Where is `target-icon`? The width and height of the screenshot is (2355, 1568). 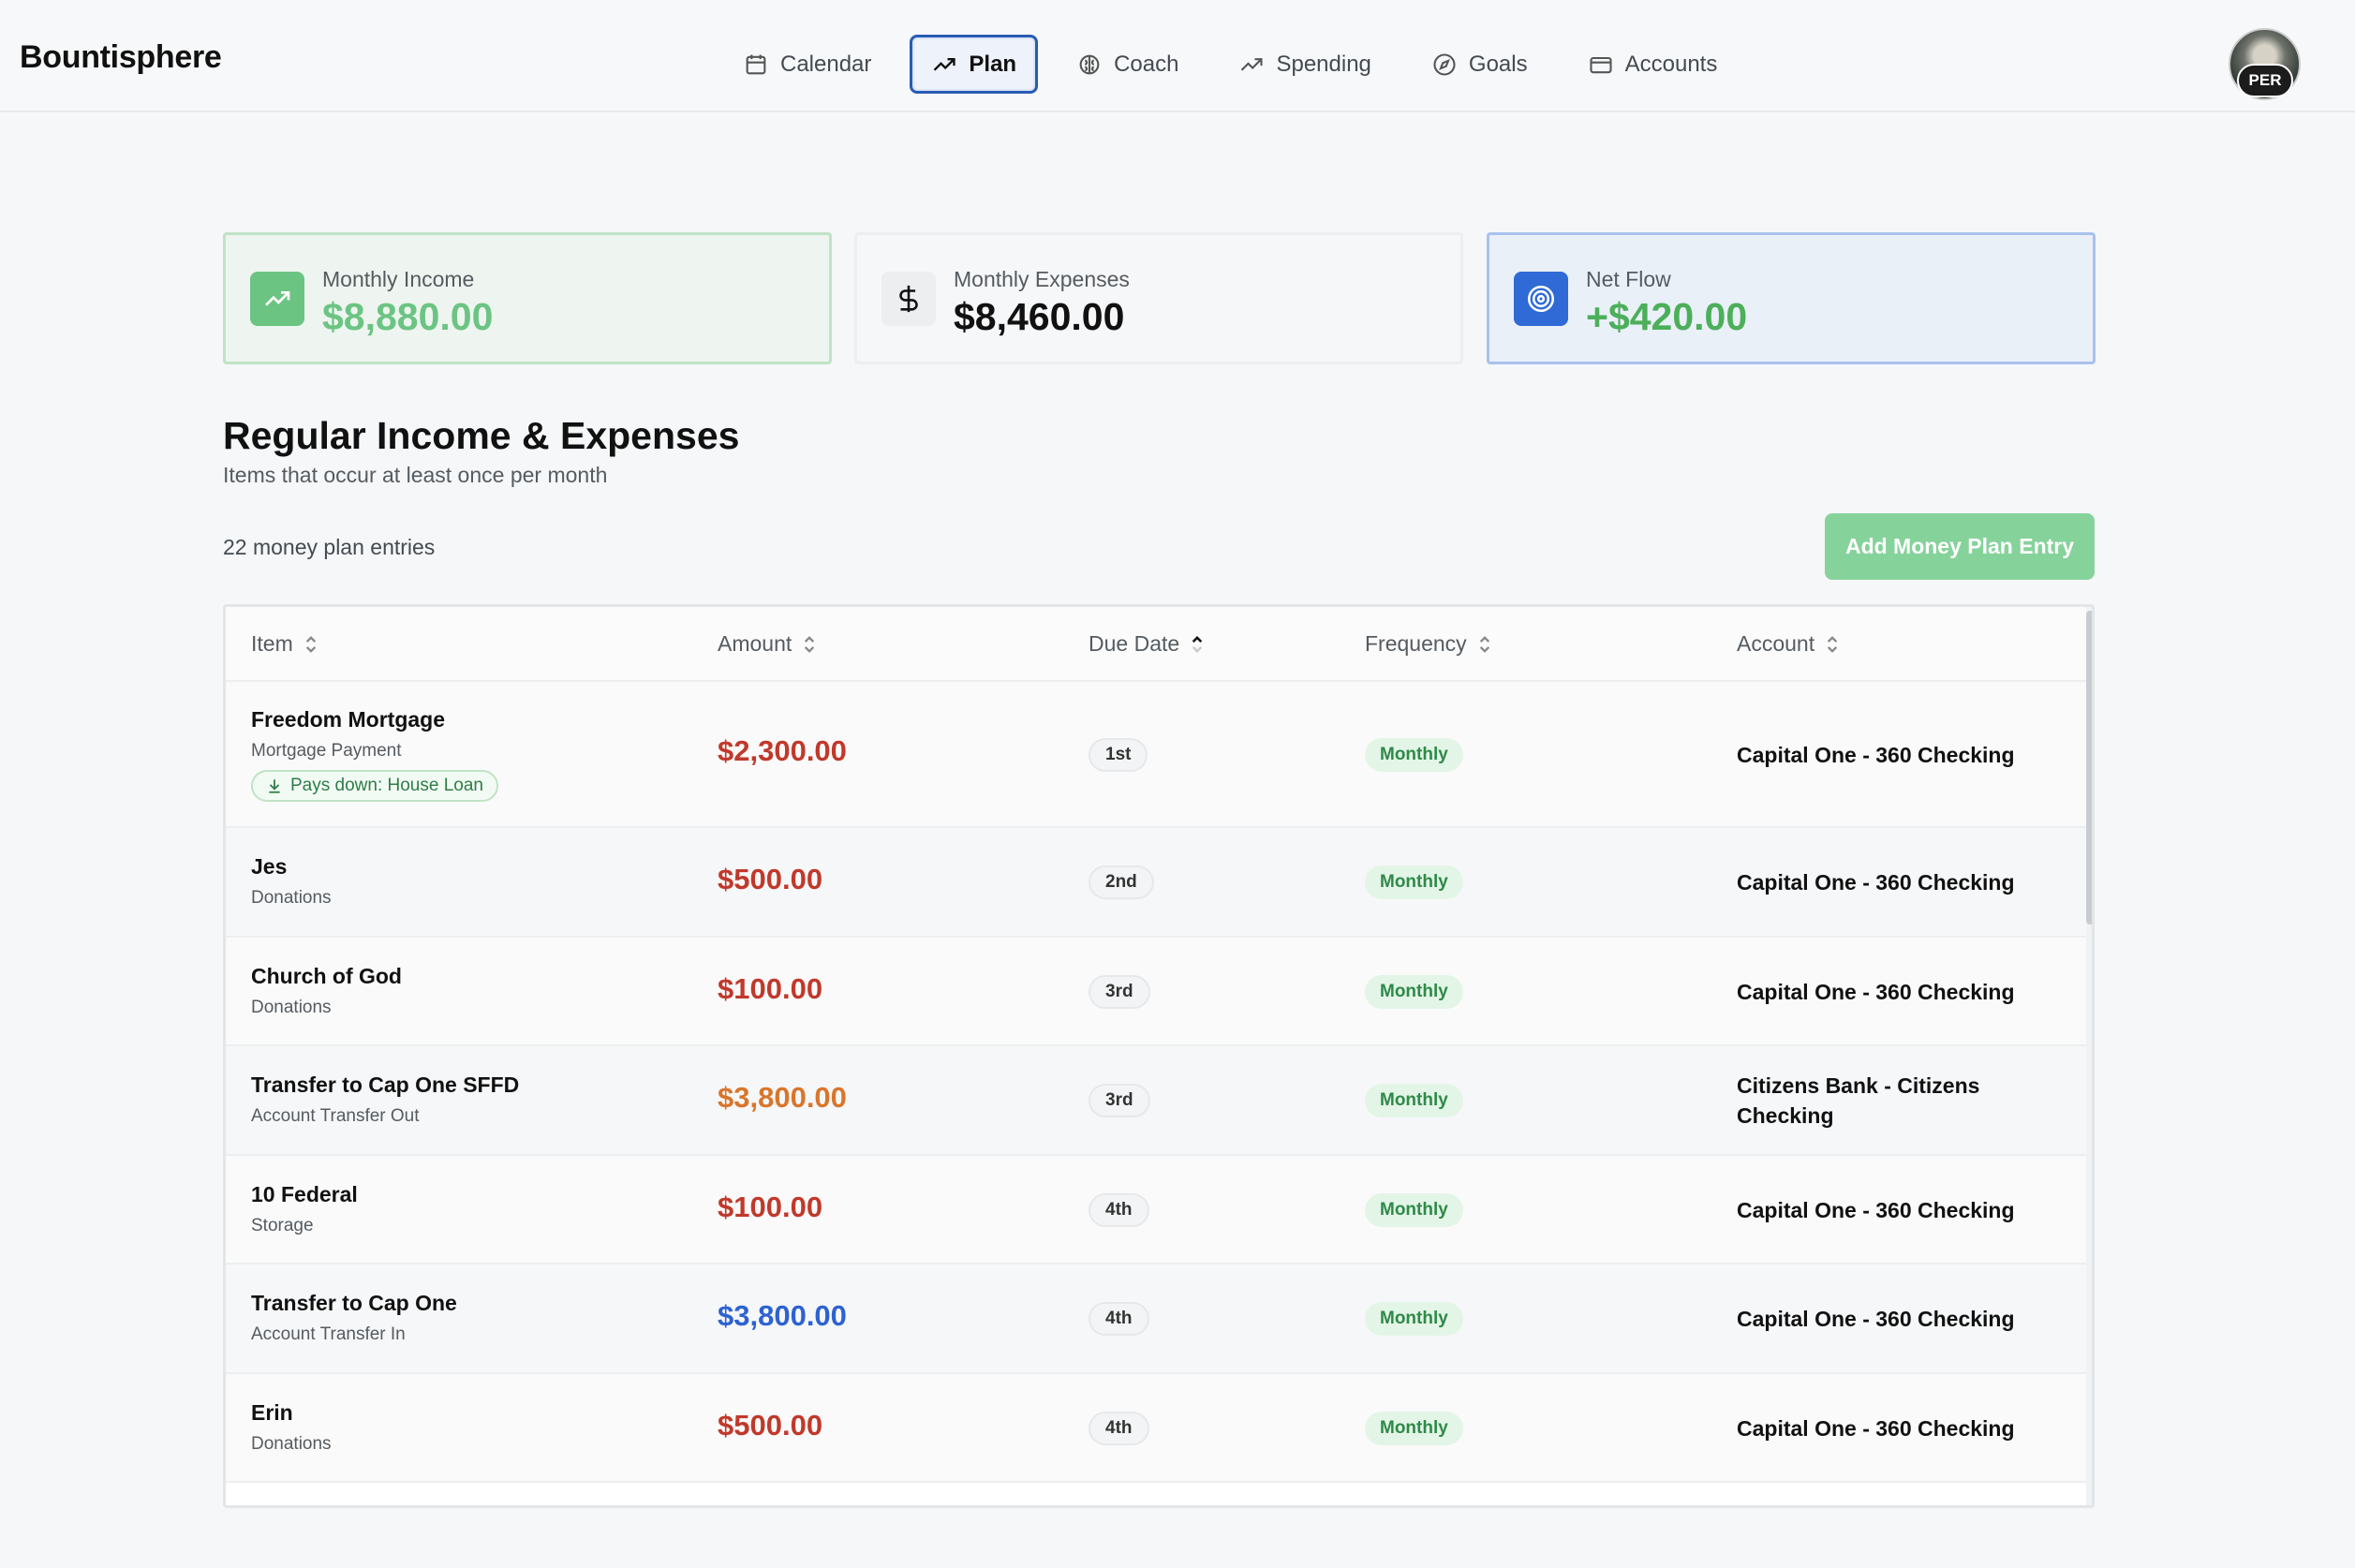
target-icon is located at coordinates (1541, 299).